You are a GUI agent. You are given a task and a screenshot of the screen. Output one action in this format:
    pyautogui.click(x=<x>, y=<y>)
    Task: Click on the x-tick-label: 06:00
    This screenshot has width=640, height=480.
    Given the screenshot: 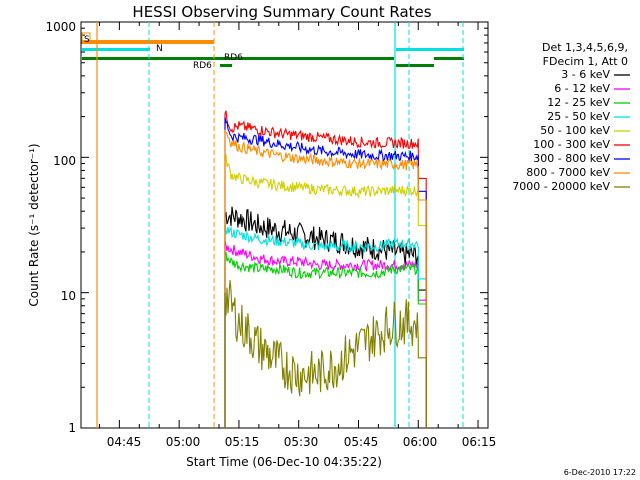 What is the action you would take?
    pyautogui.click(x=420, y=442)
    